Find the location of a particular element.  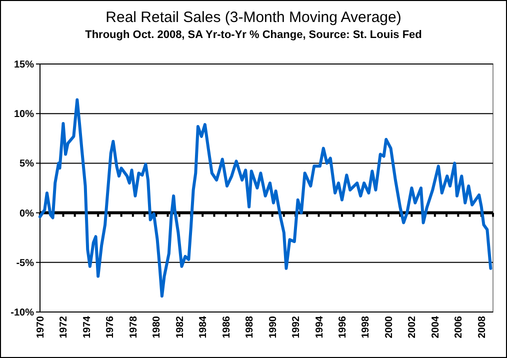

x-tick-label: 1994 is located at coordinates (320, 327).